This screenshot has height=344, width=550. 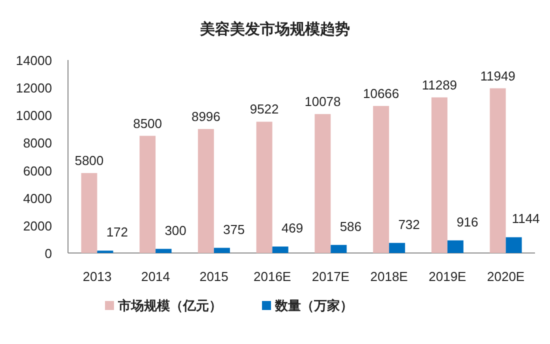 What do you see at coordinates (213, 276) in the screenshot?
I see `x-tick-label: 2015` at bounding box center [213, 276].